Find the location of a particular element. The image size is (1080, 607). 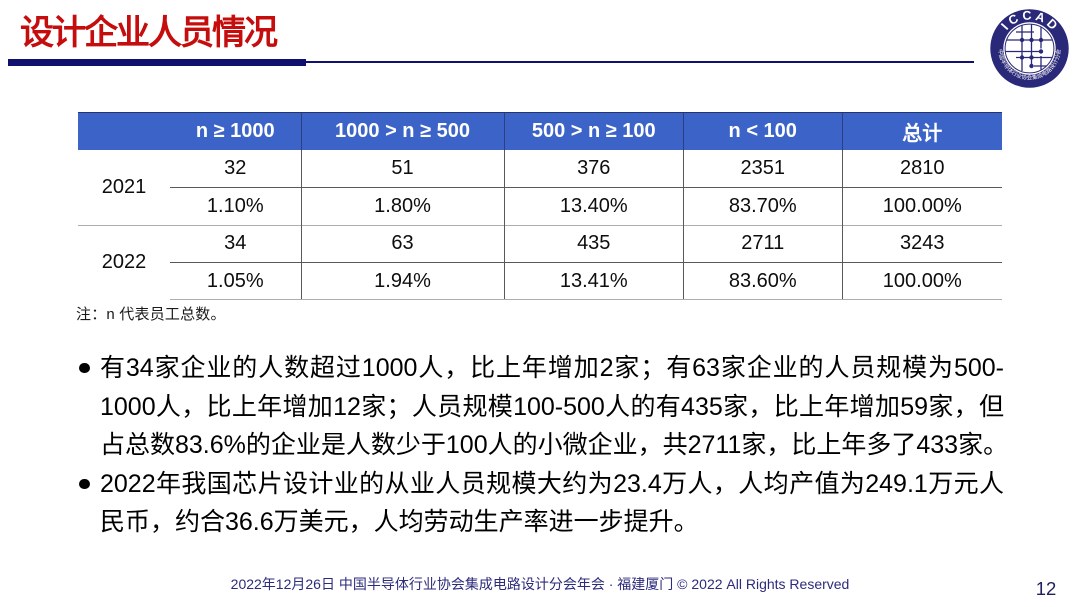

header-cell-total: 总计 is located at coordinates (921, 131).